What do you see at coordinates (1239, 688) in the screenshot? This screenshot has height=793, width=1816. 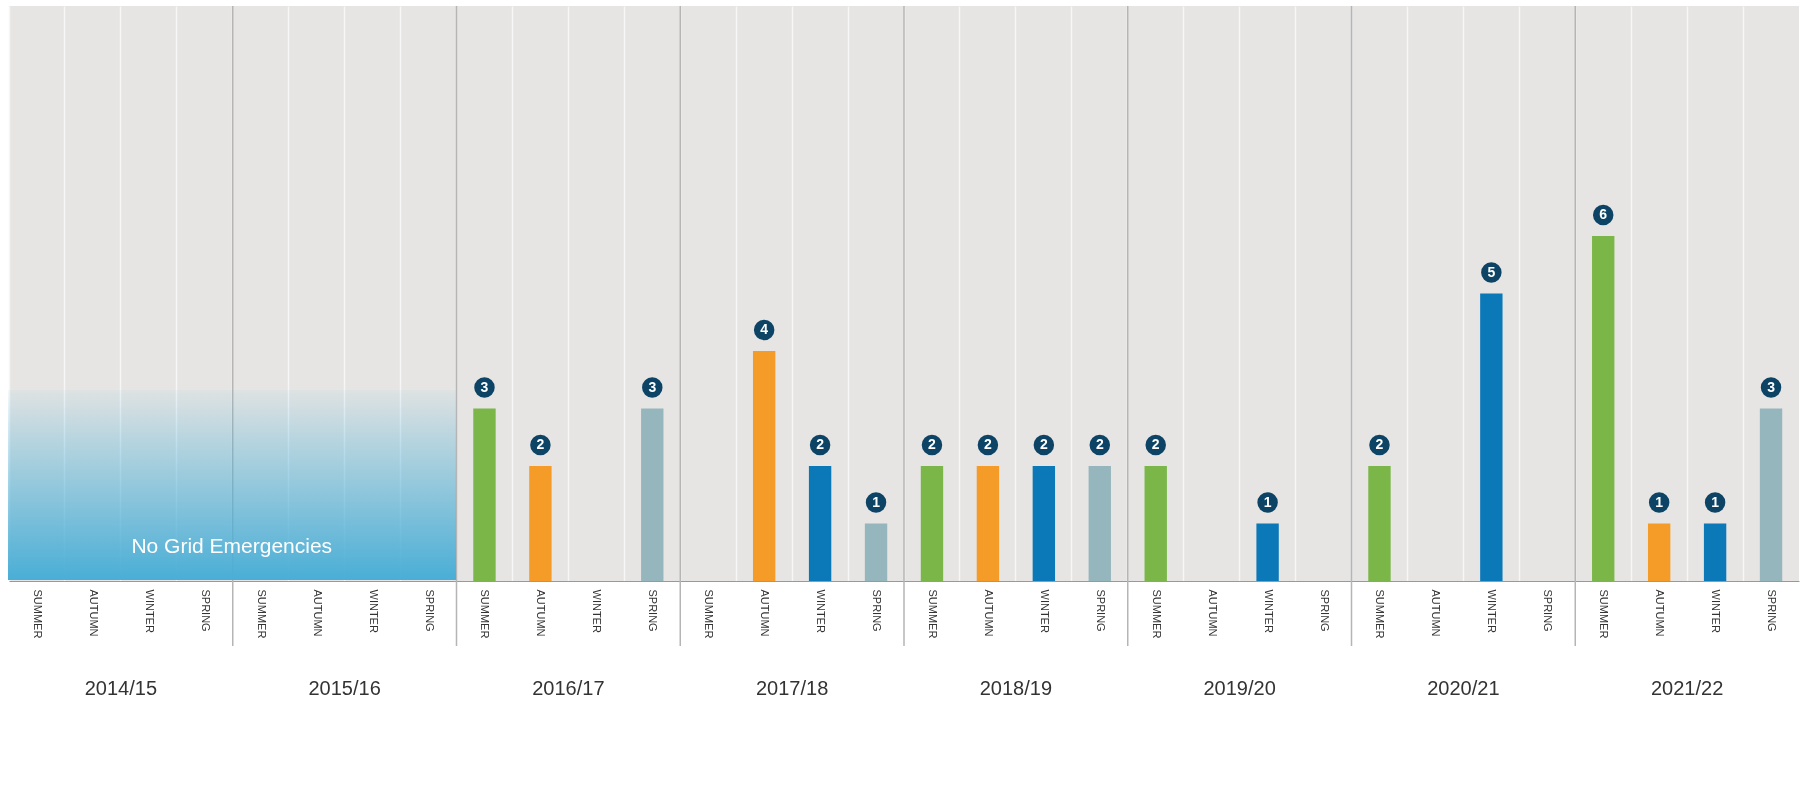 I see `text: 2019/20` at bounding box center [1239, 688].